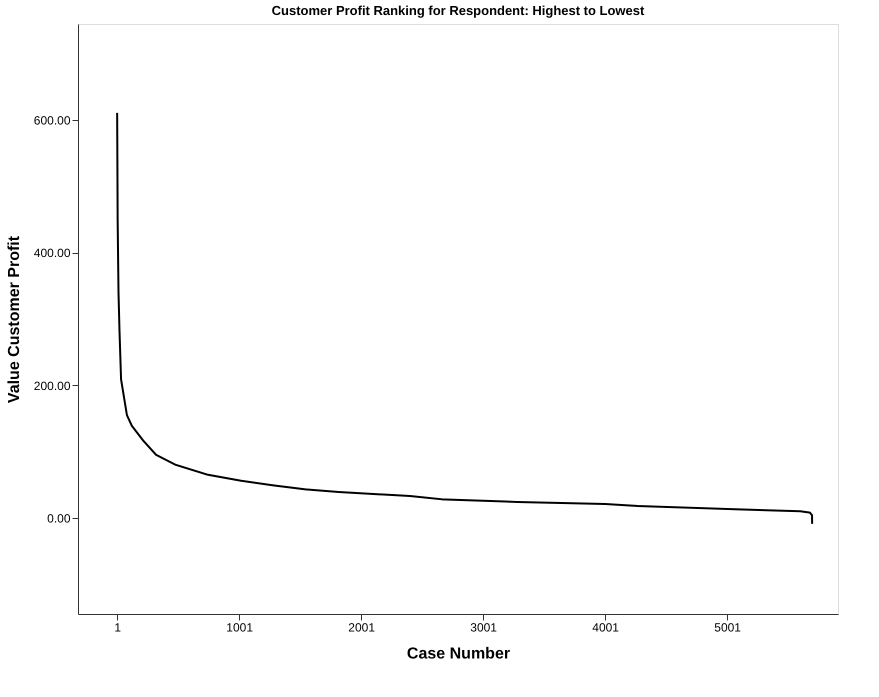  What do you see at coordinates (14, 319) in the screenshot?
I see `y-axis-title: Value Customer Profit` at bounding box center [14, 319].